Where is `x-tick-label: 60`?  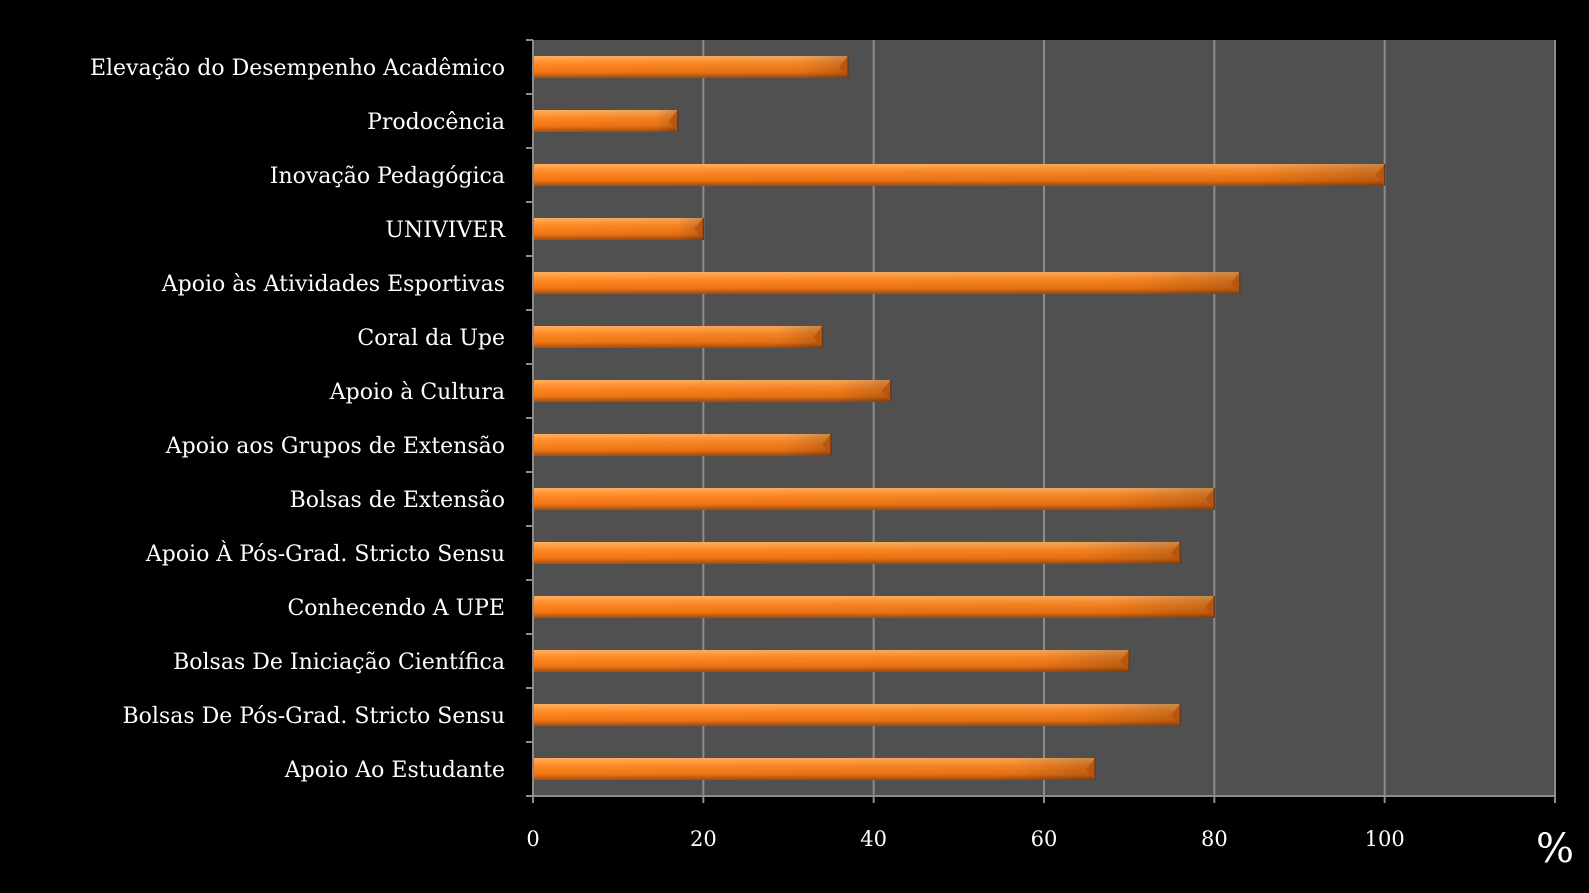 x-tick-label: 60 is located at coordinates (1044, 839).